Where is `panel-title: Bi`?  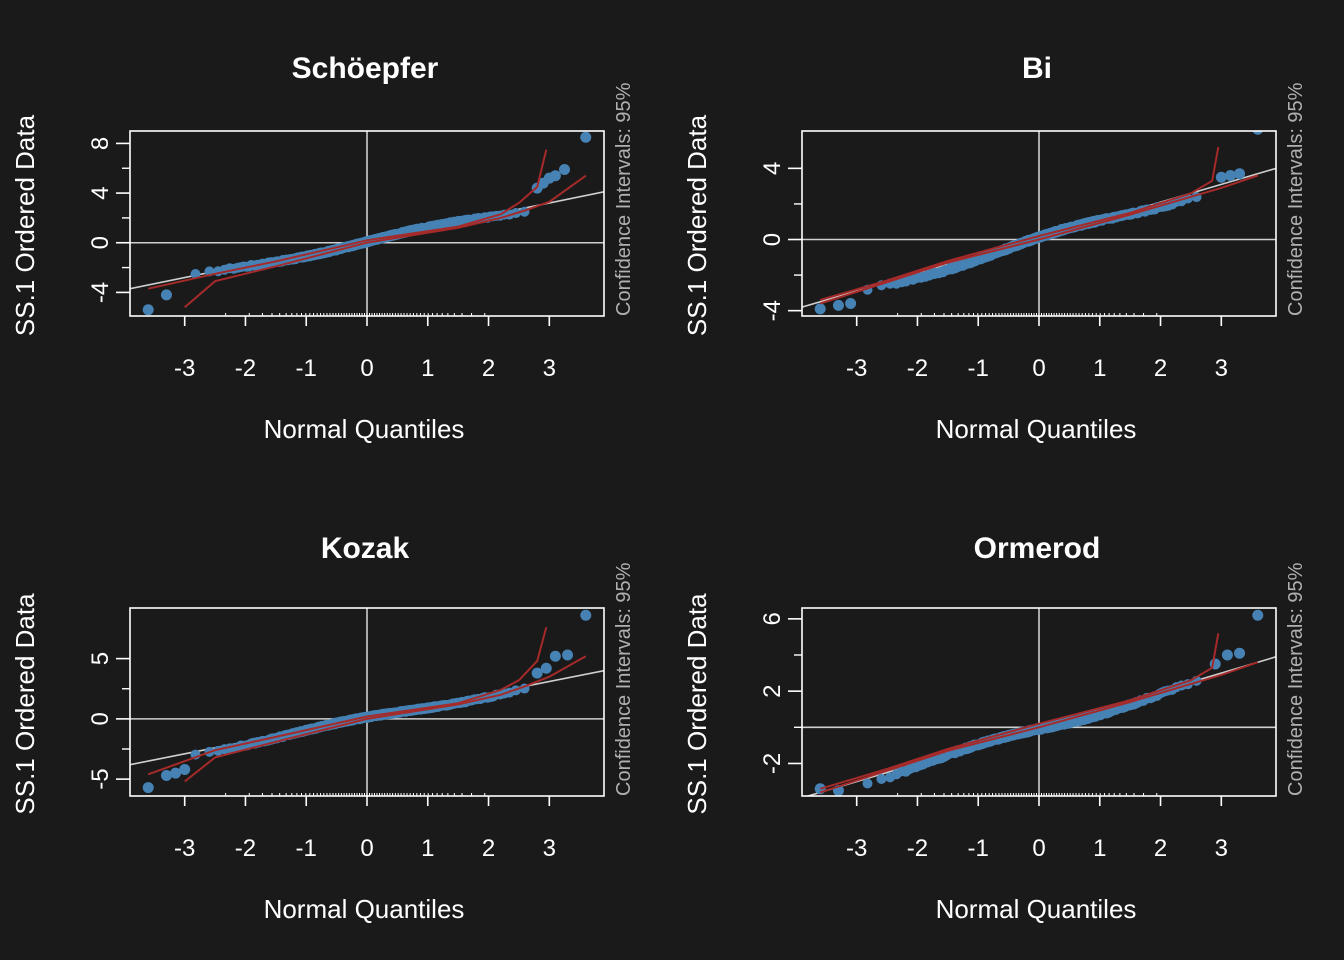
panel-title: Bi is located at coordinates (1037, 68).